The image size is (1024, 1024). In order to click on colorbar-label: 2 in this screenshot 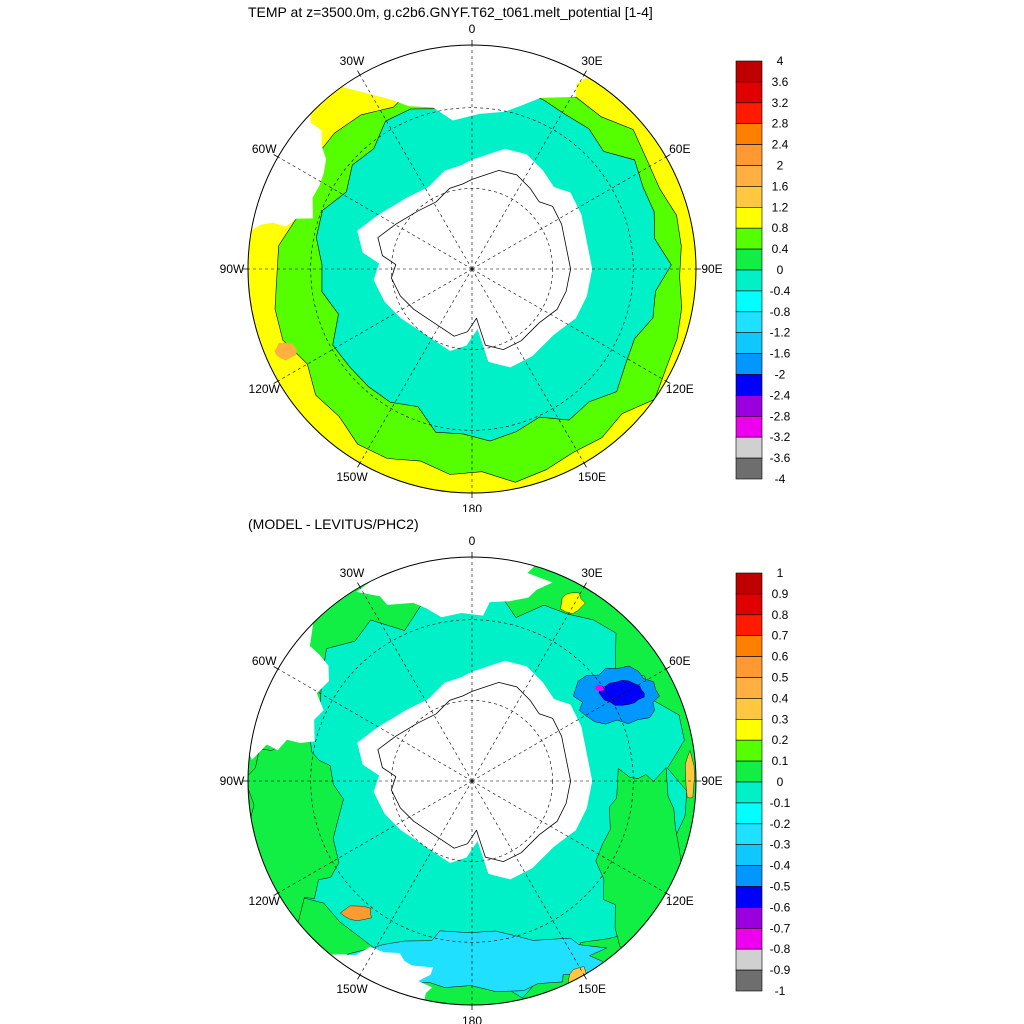, I will do `click(780, 166)`.